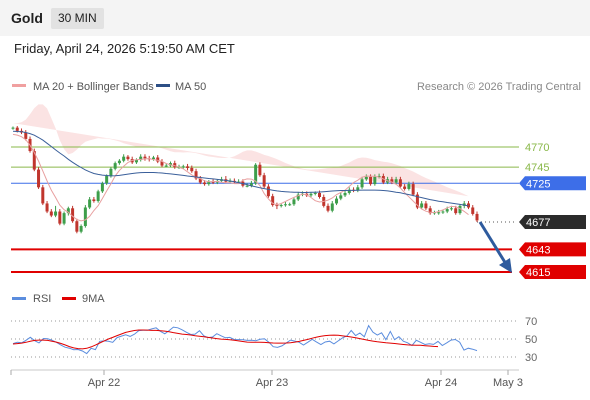 The height and width of the screenshot is (400, 590). What do you see at coordinates (19, 298) in the screenshot?
I see `rsi-legend-swatch` at bounding box center [19, 298].